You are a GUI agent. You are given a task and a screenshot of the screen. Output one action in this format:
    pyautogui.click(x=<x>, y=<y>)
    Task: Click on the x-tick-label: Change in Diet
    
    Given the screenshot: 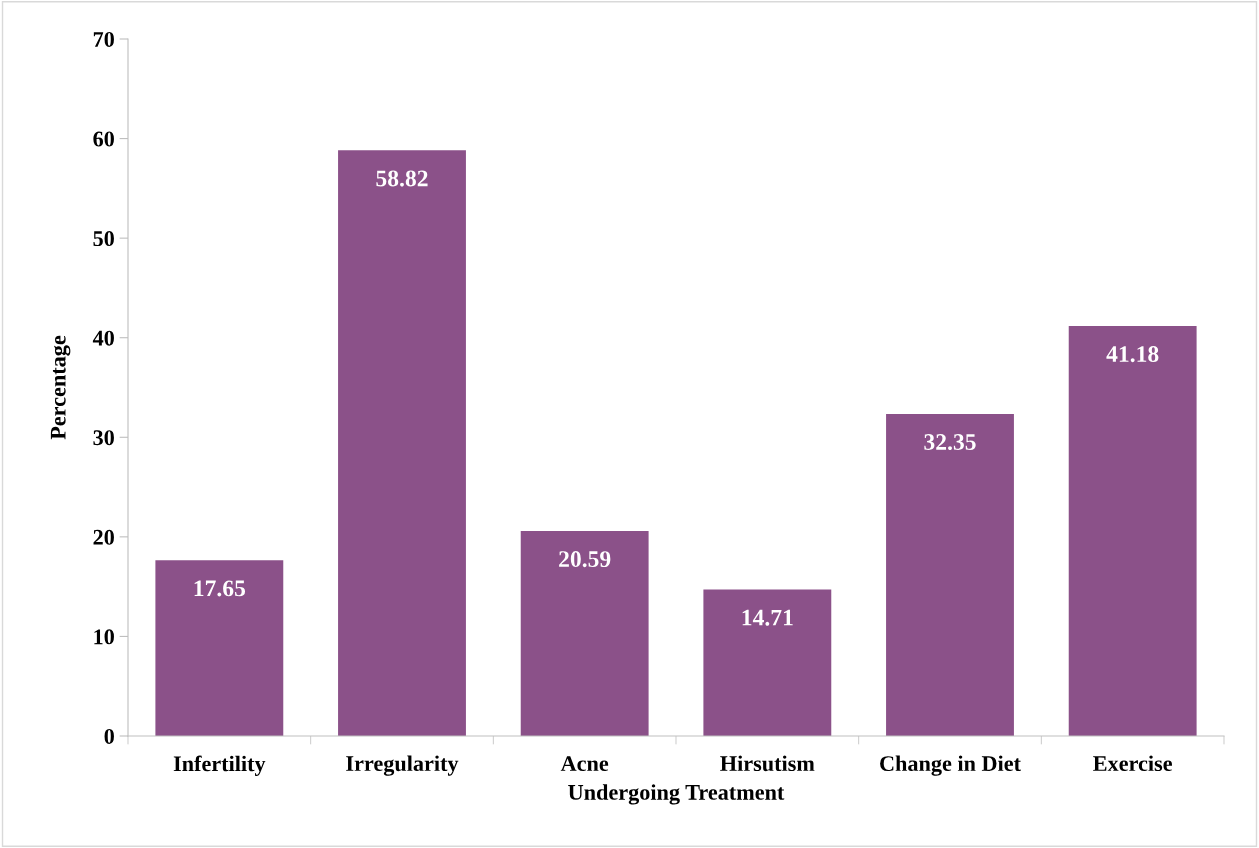 What is the action you would take?
    pyautogui.click(x=950, y=765)
    